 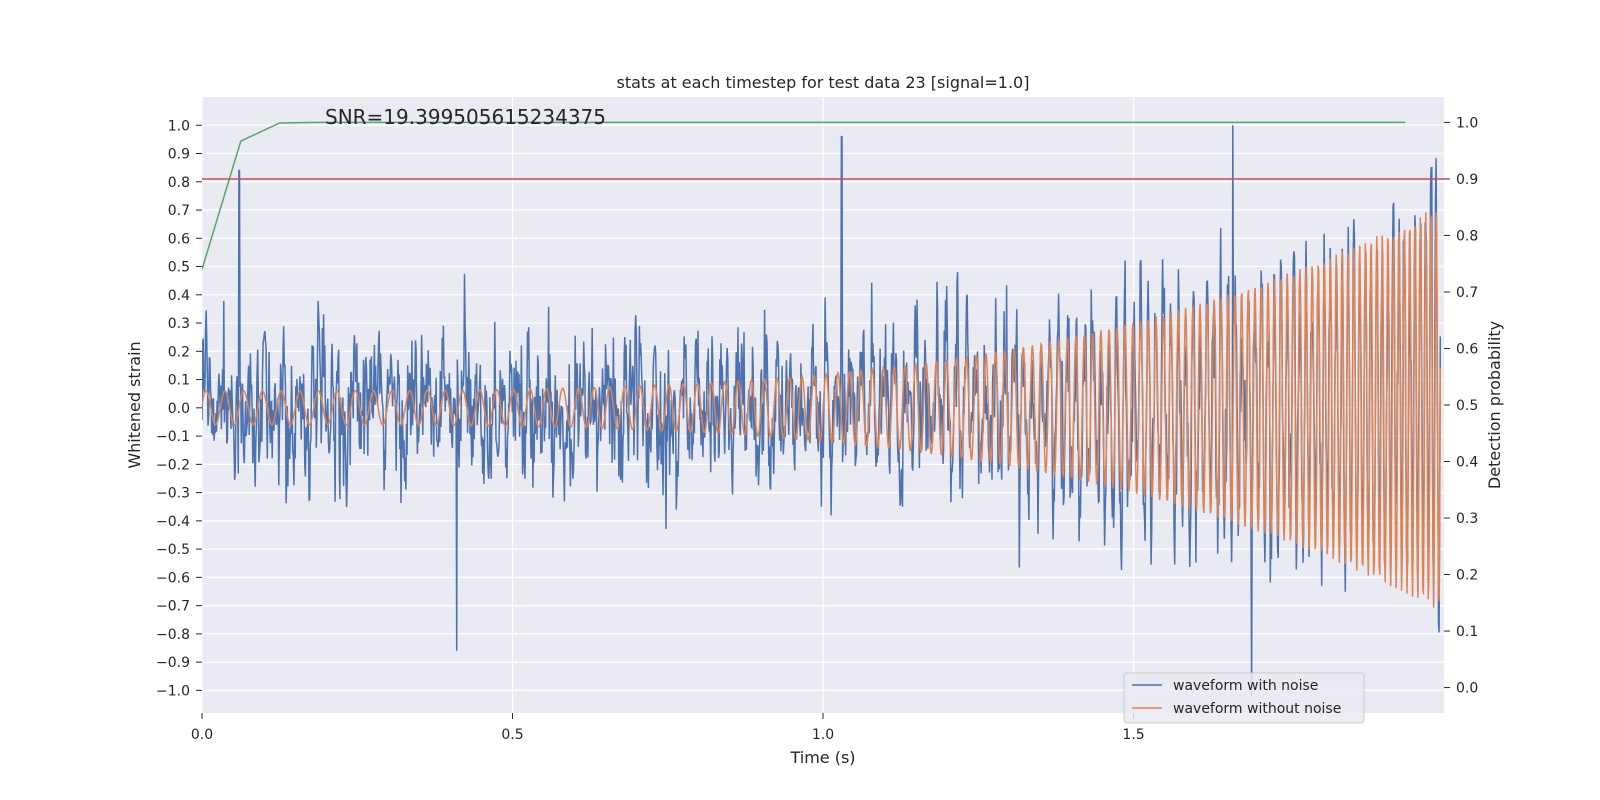 I want to click on y-tick-label: 0.4, so click(x=179, y=296).